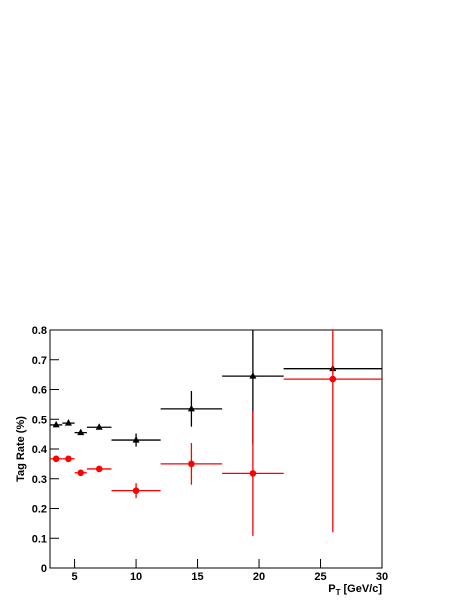 This screenshot has height=605, width=467. Describe the element at coordinates (136, 577) in the screenshot. I see `x-tick-label: 10` at that location.